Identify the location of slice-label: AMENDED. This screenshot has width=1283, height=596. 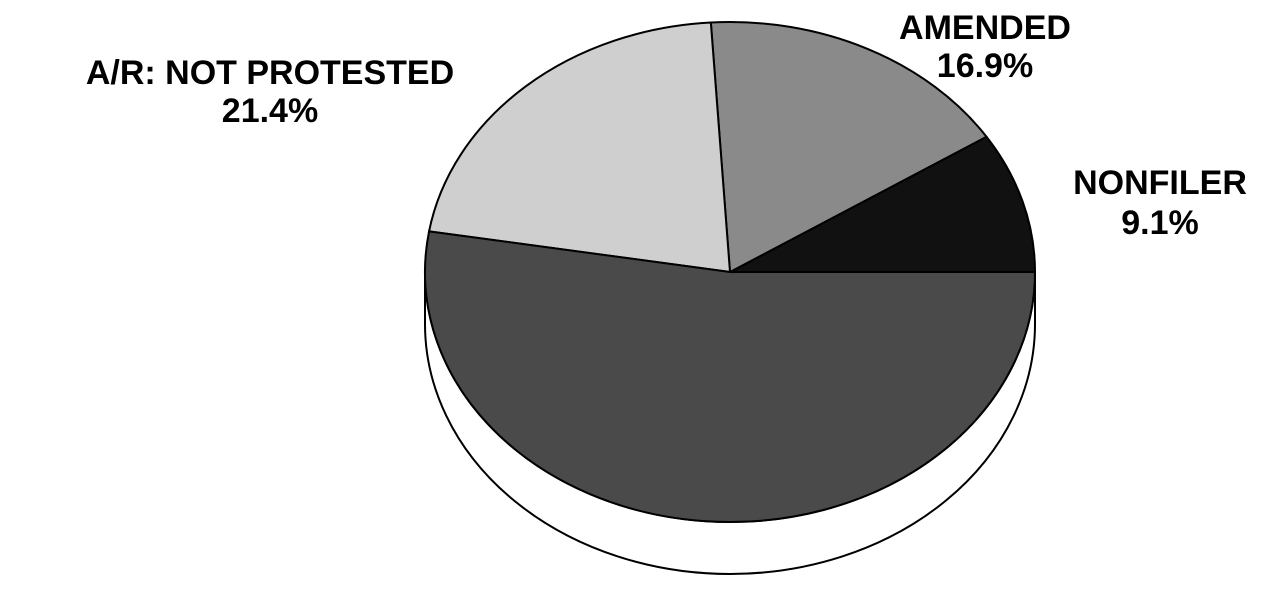
(985, 28).